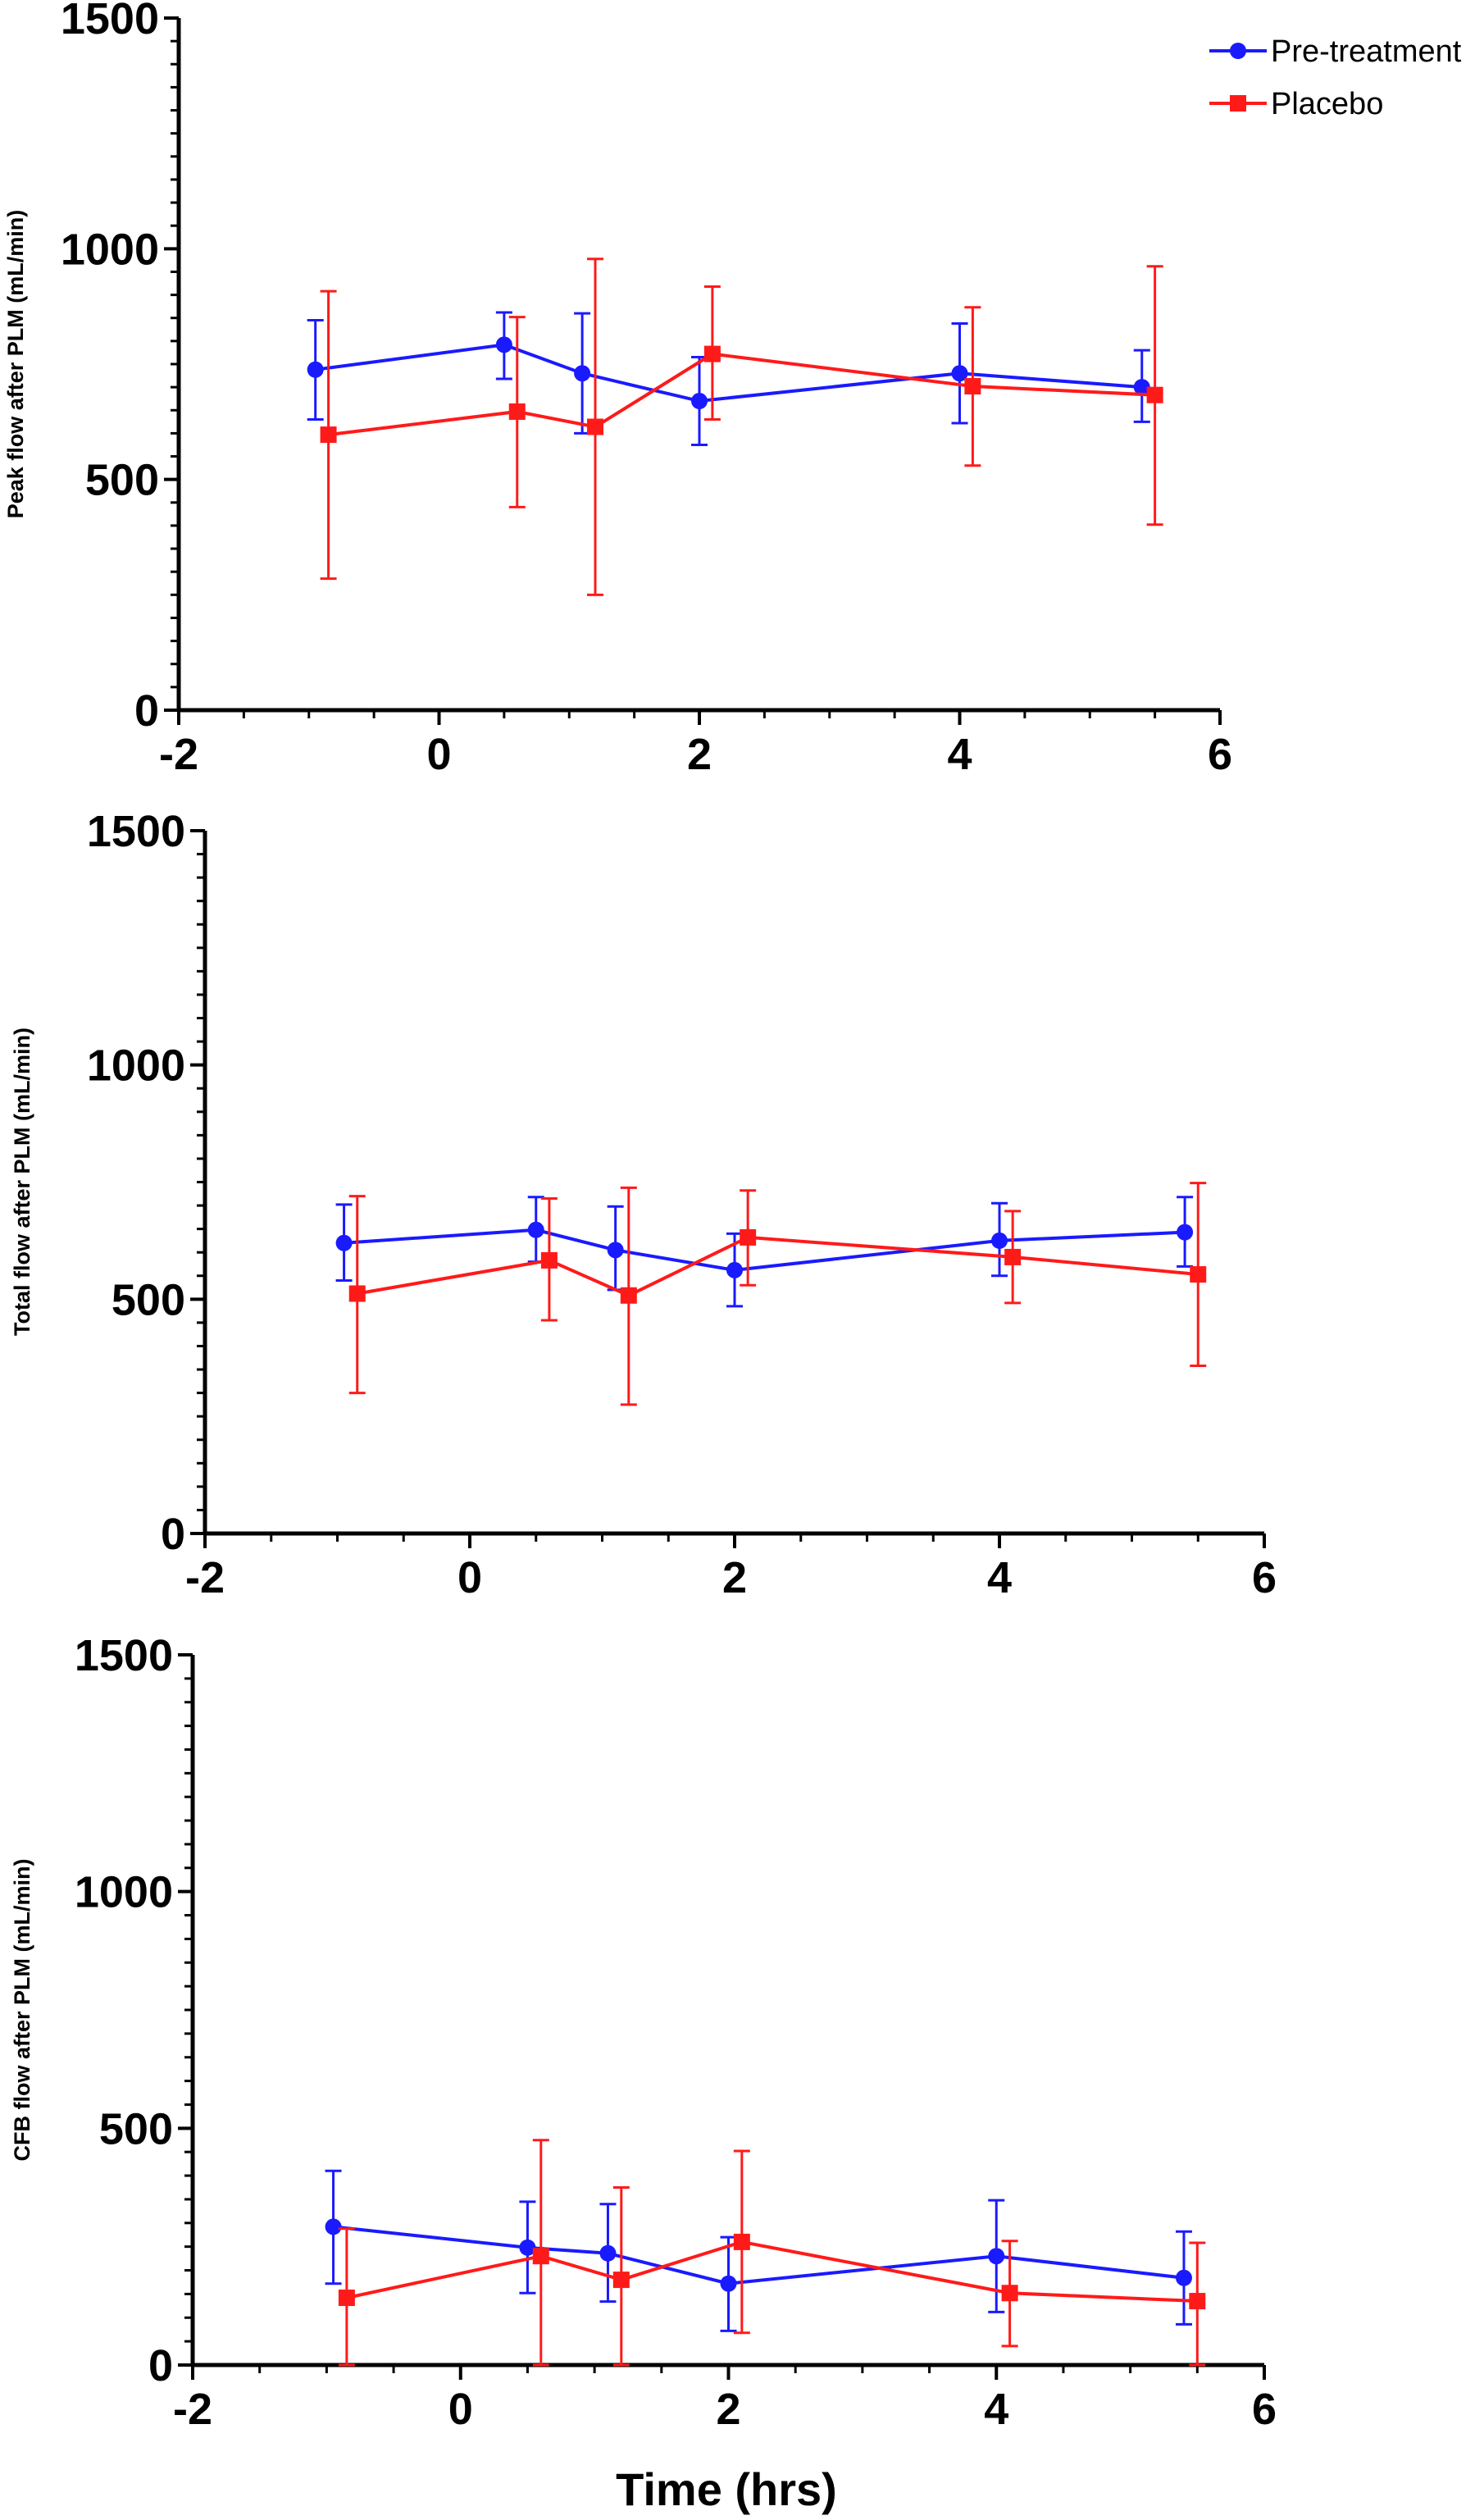 The image size is (1484, 2520). Describe the element at coordinates (22, 1182) in the screenshot. I see `y-axis-label: Total flow after PLM (mL/min)` at that location.